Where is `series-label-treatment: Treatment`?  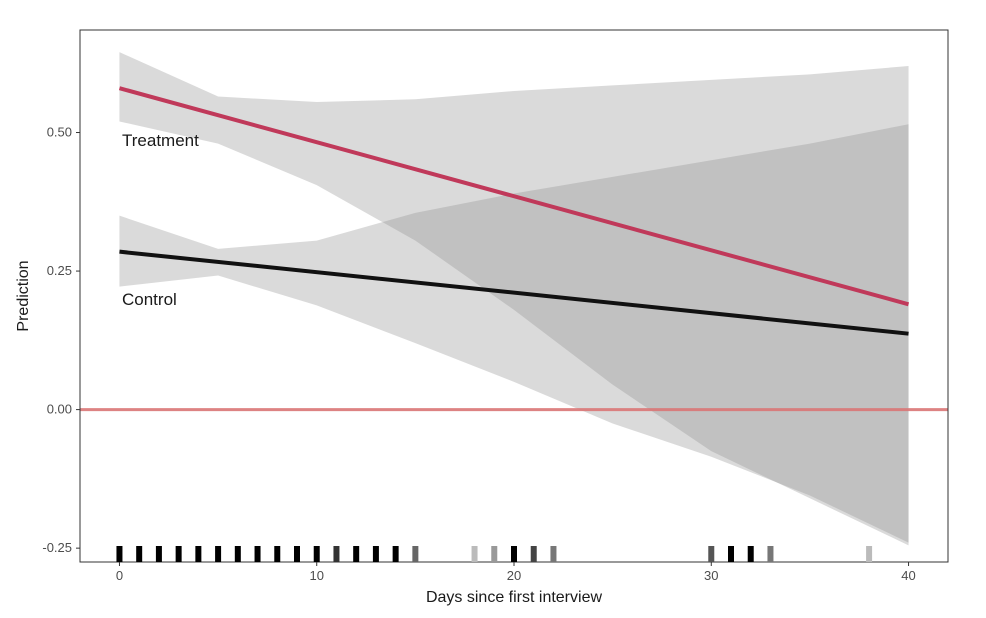
series-label-treatment: Treatment is located at coordinates (160, 140).